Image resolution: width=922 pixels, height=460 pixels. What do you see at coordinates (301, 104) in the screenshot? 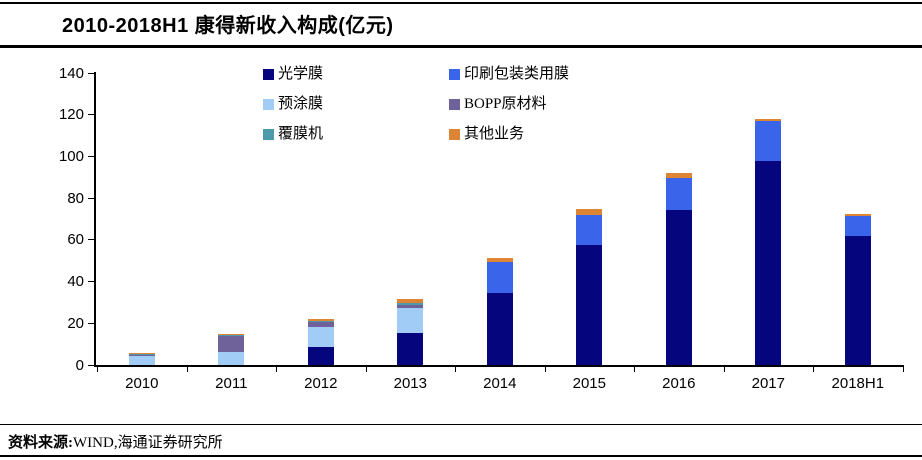
I see `legend-label-prelaminating-film: 预涂膜` at bounding box center [301, 104].